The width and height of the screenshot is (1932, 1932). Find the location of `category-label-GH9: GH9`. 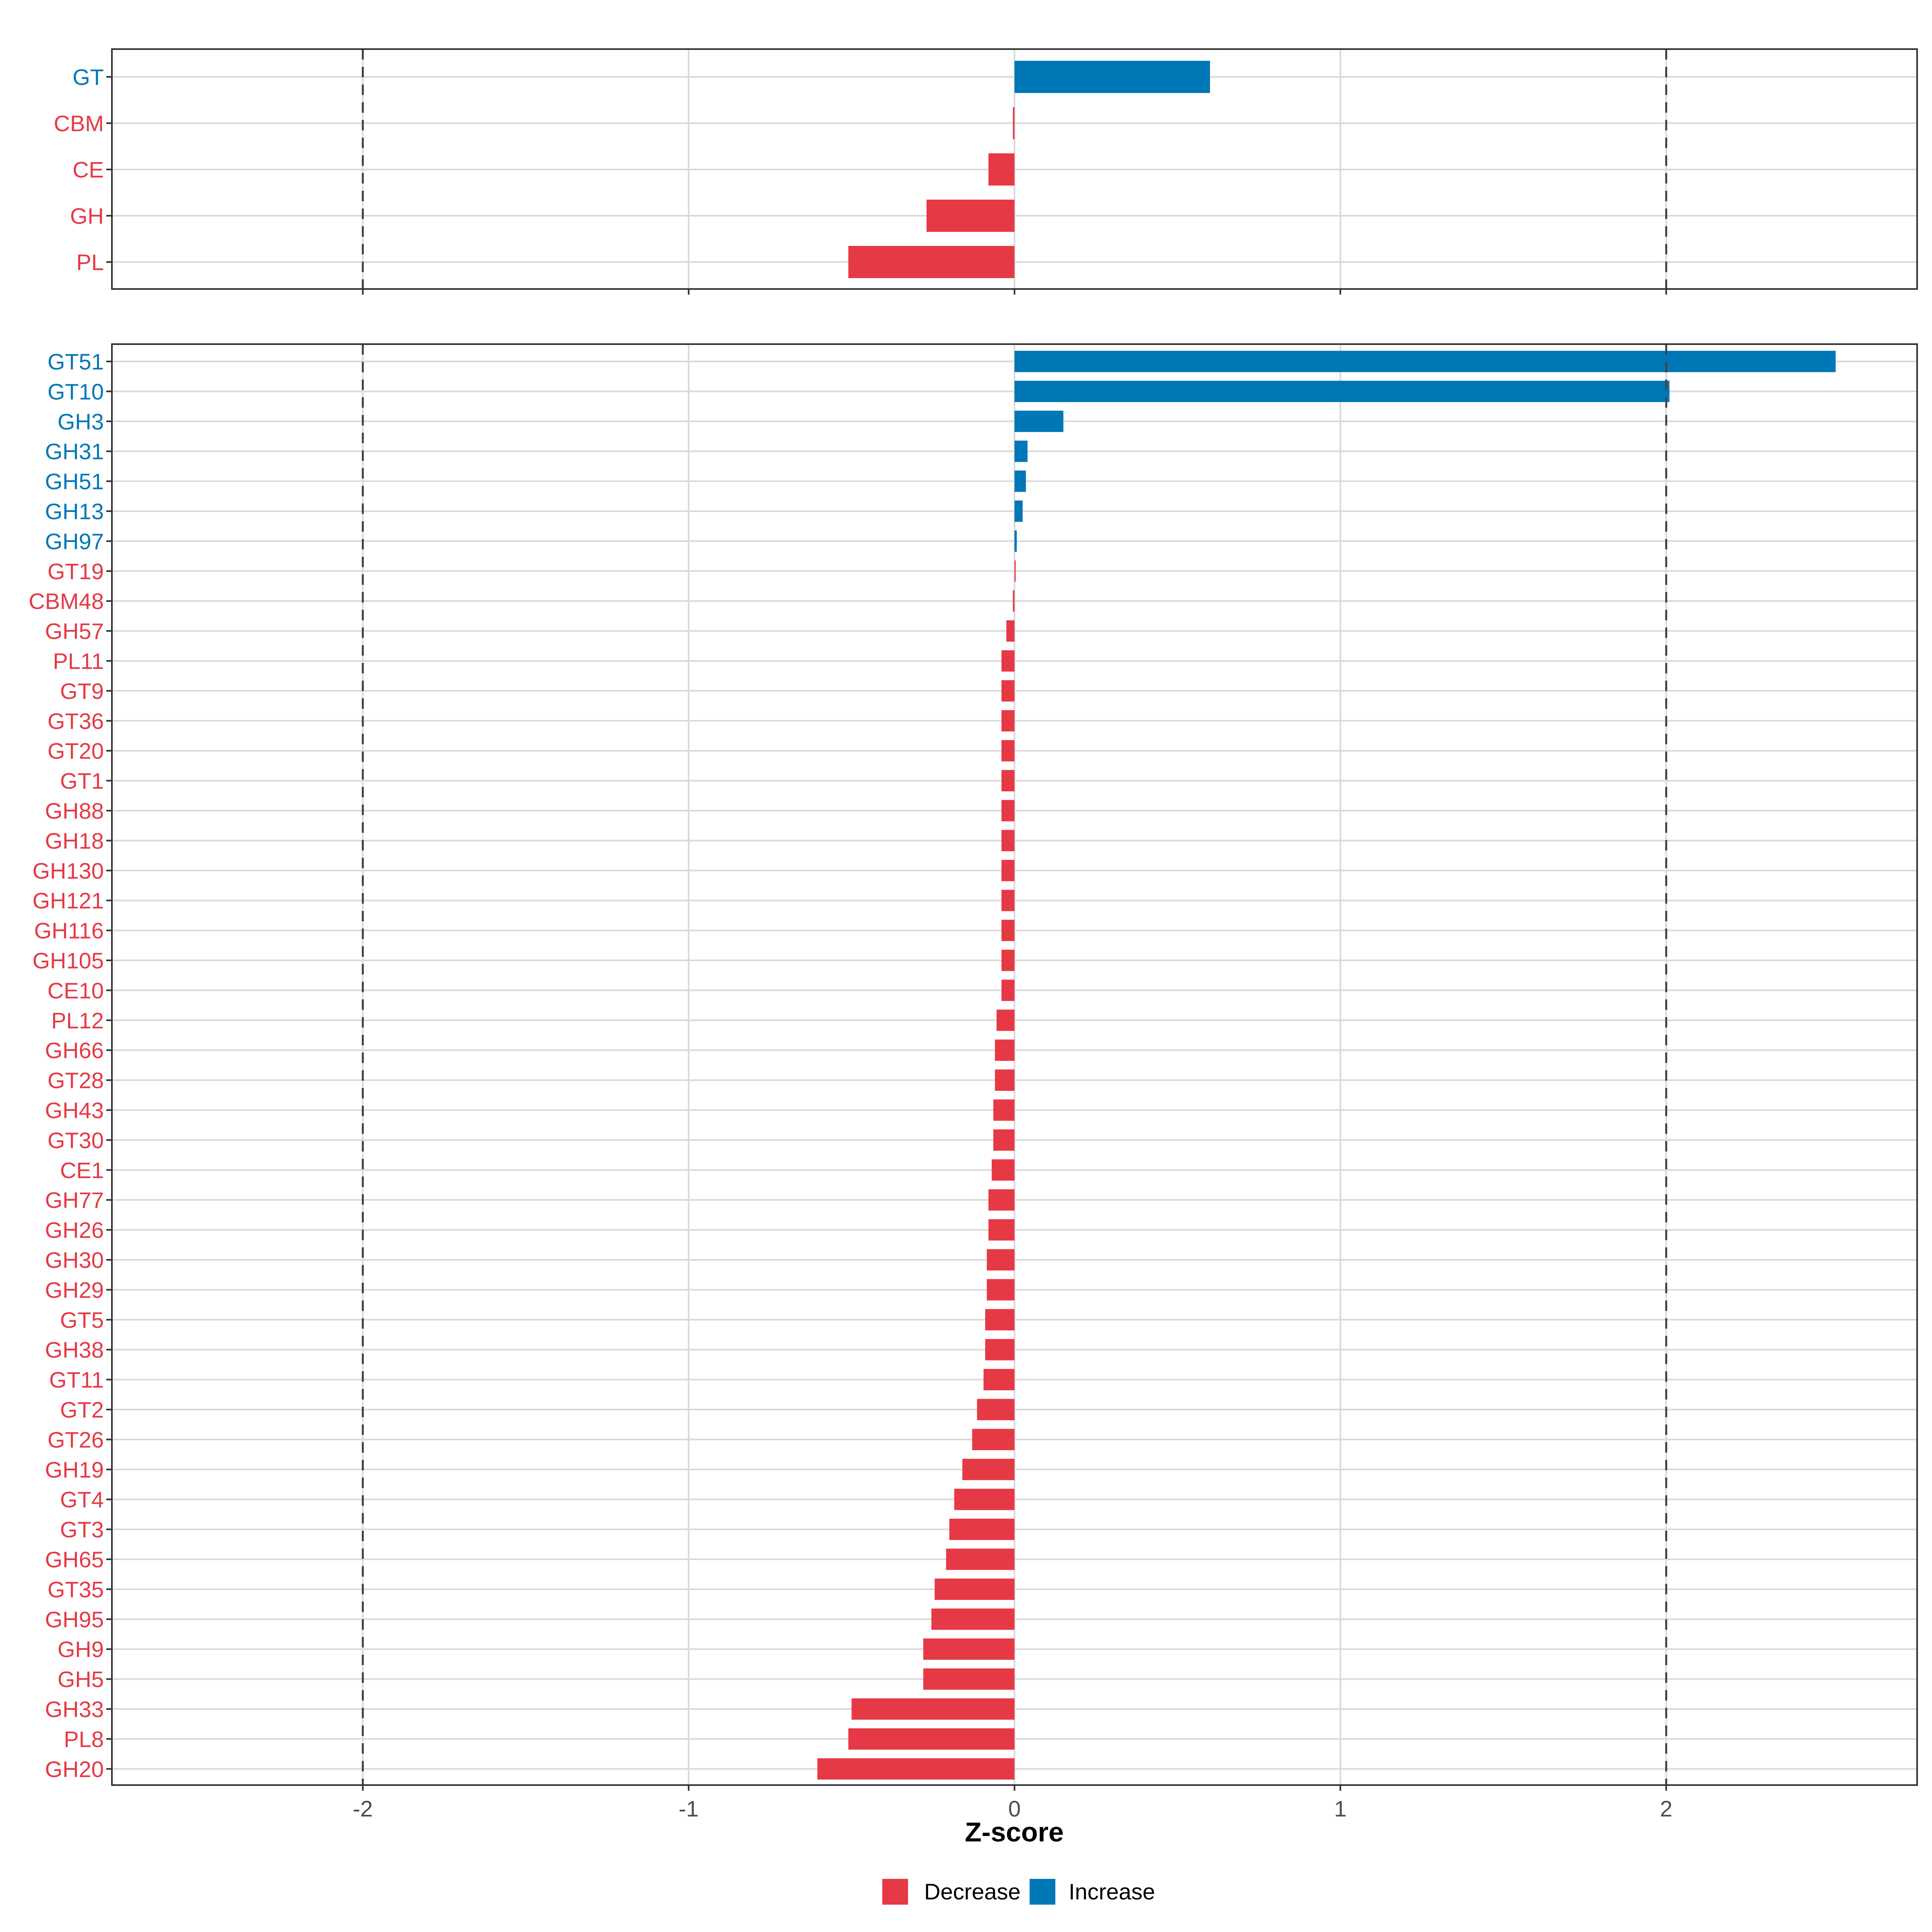

category-label-GH9: GH9 is located at coordinates (81, 1649).